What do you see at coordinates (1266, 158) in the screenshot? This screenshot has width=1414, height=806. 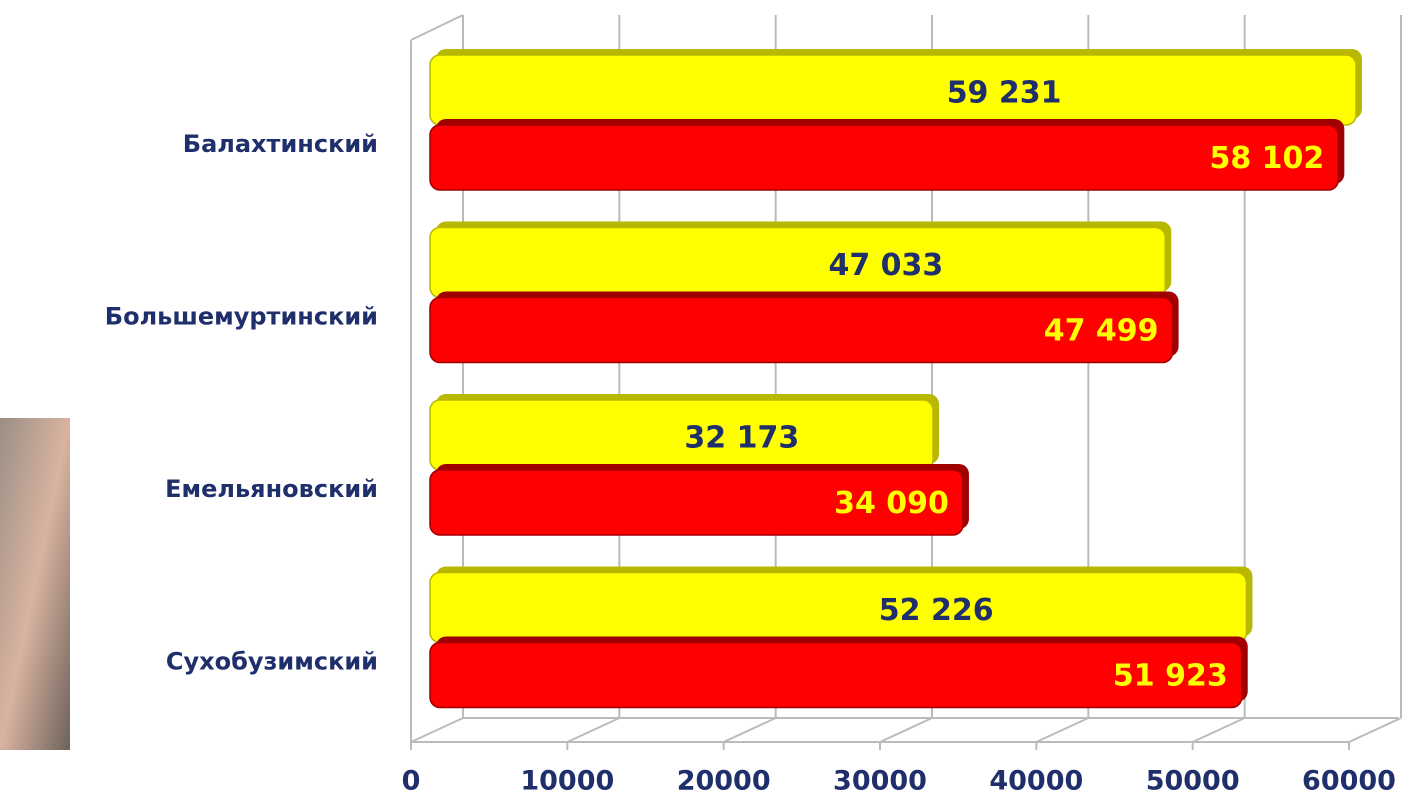 I see `value-label: 58 102` at bounding box center [1266, 158].